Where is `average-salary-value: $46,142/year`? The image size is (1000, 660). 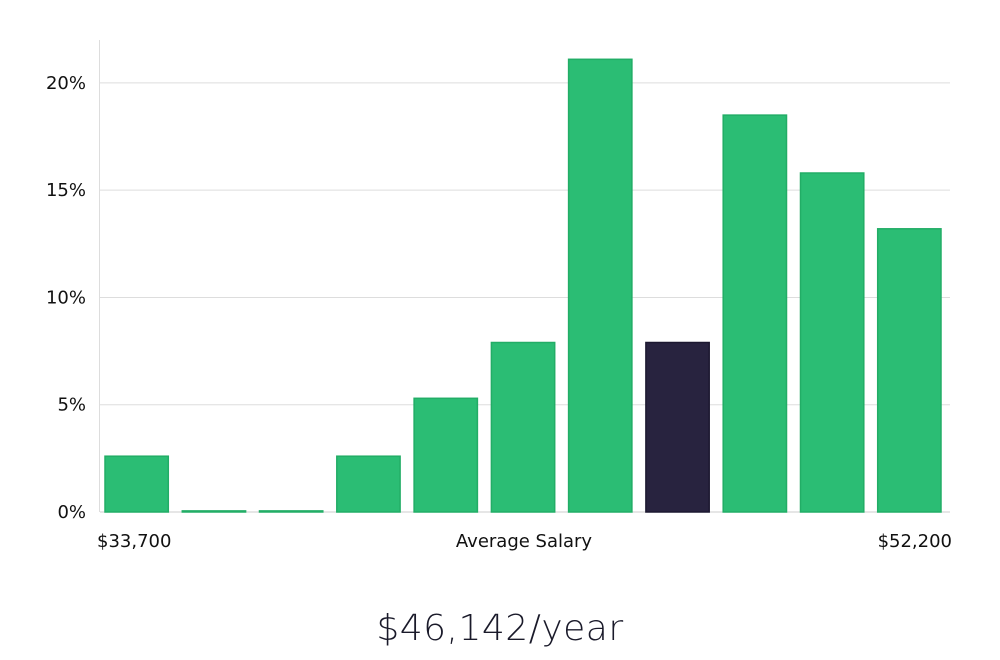 average-salary-value: $46,142/year is located at coordinates (500, 628).